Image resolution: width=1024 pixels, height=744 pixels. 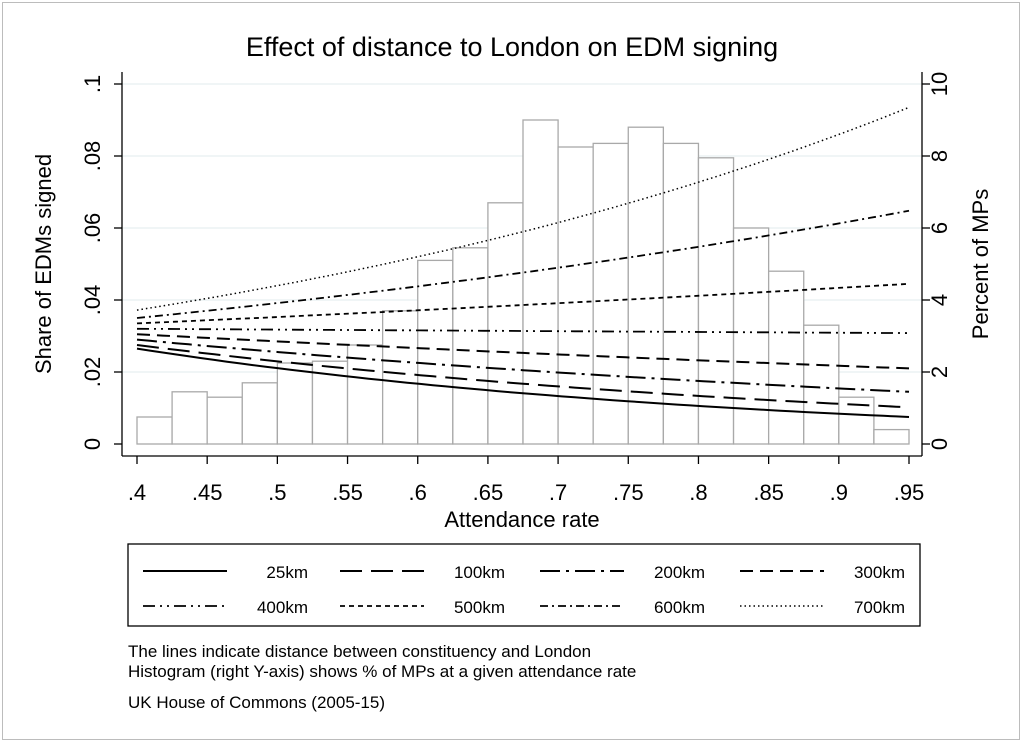 What do you see at coordinates (92, 300) in the screenshot?
I see `y-tick-label-left: .04` at bounding box center [92, 300].